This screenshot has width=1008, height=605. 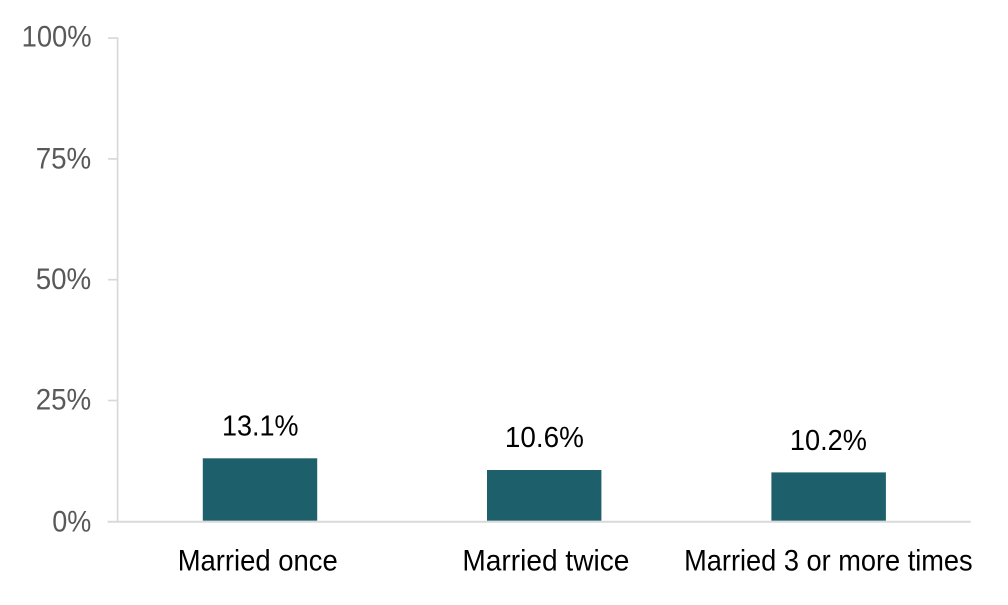 What do you see at coordinates (545, 561) in the screenshot?
I see `svg-text: Married twice` at bounding box center [545, 561].